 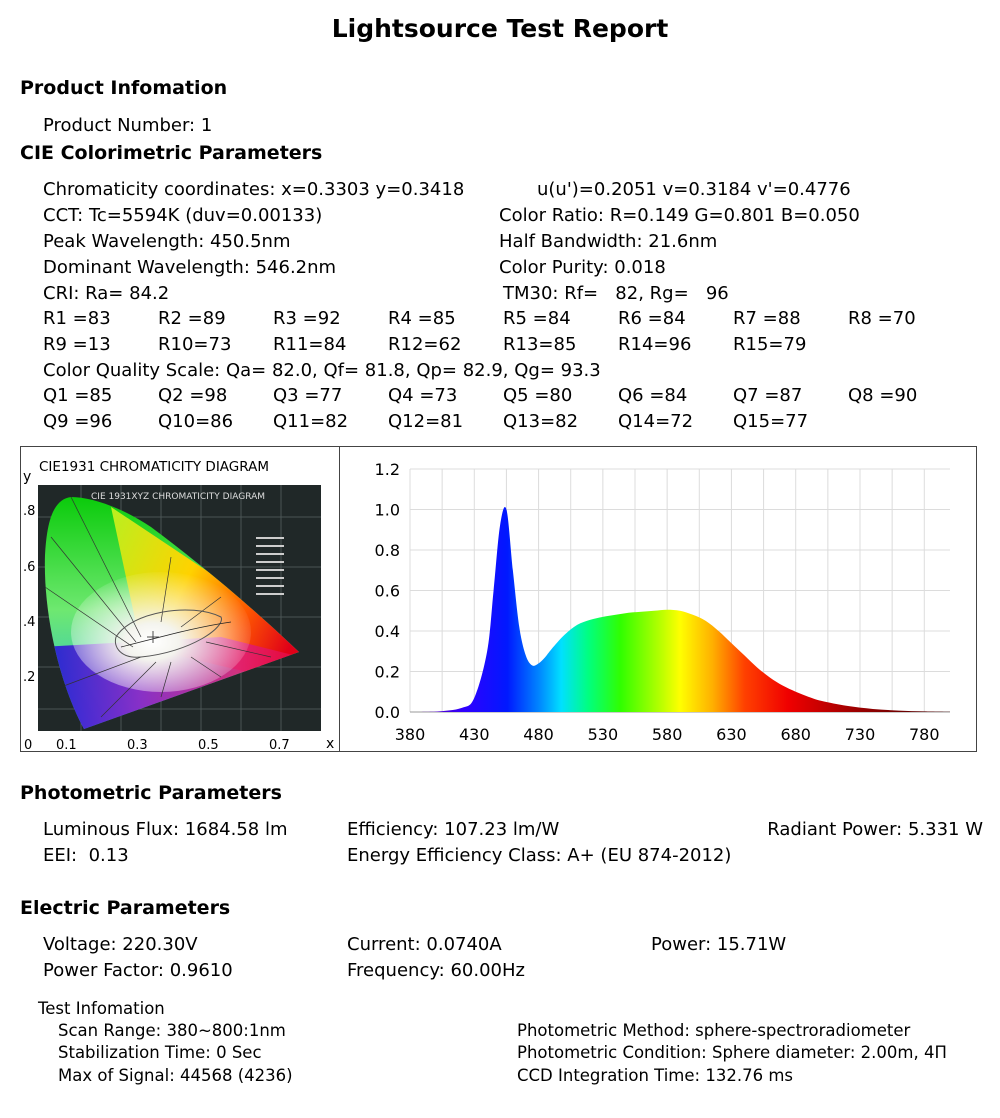 What do you see at coordinates (77, 344) in the screenshot?
I see `r-value-1: R9 =13` at bounding box center [77, 344].